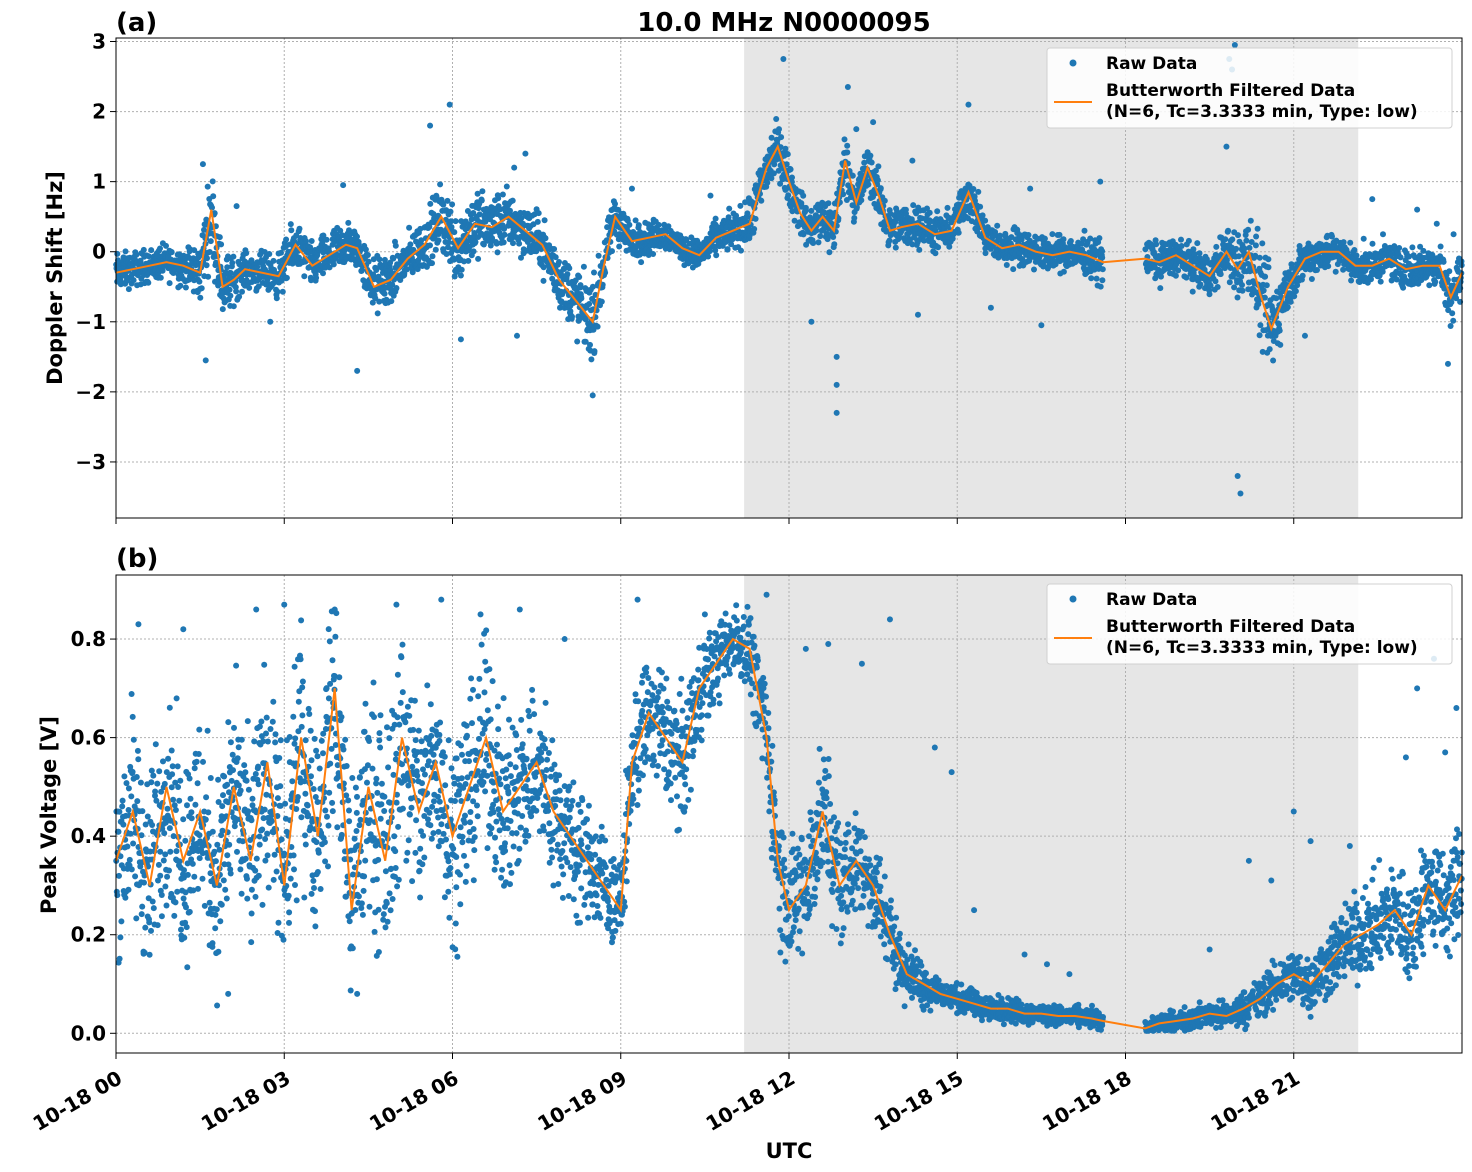 This screenshot has width=1472, height=1172. What do you see at coordinates (136, 23) in the screenshot?
I see `panel-a-label: (a)` at bounding box center [136, 23].